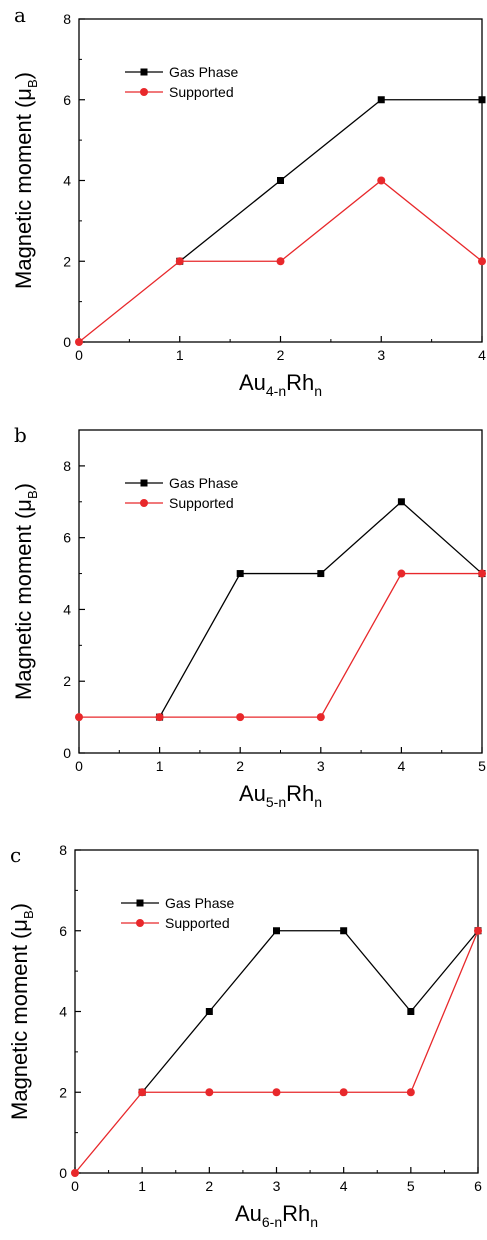 The width and height of the screenshot is (487, 1240). What do you see at coordinates (478, 1186) in the screenshot?
I see `x-tick-label: 6` at bounding box center [478, 1186].